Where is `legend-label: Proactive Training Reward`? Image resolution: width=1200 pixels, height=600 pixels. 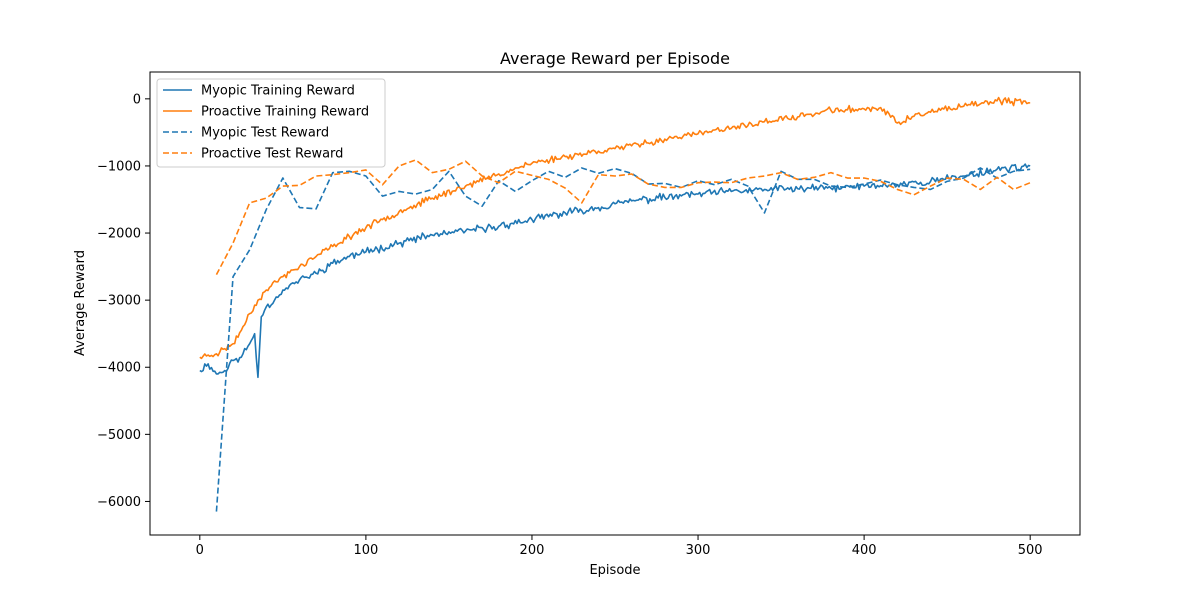 legend-label: Proactive Training Reward is located at coordinates (285, 112).